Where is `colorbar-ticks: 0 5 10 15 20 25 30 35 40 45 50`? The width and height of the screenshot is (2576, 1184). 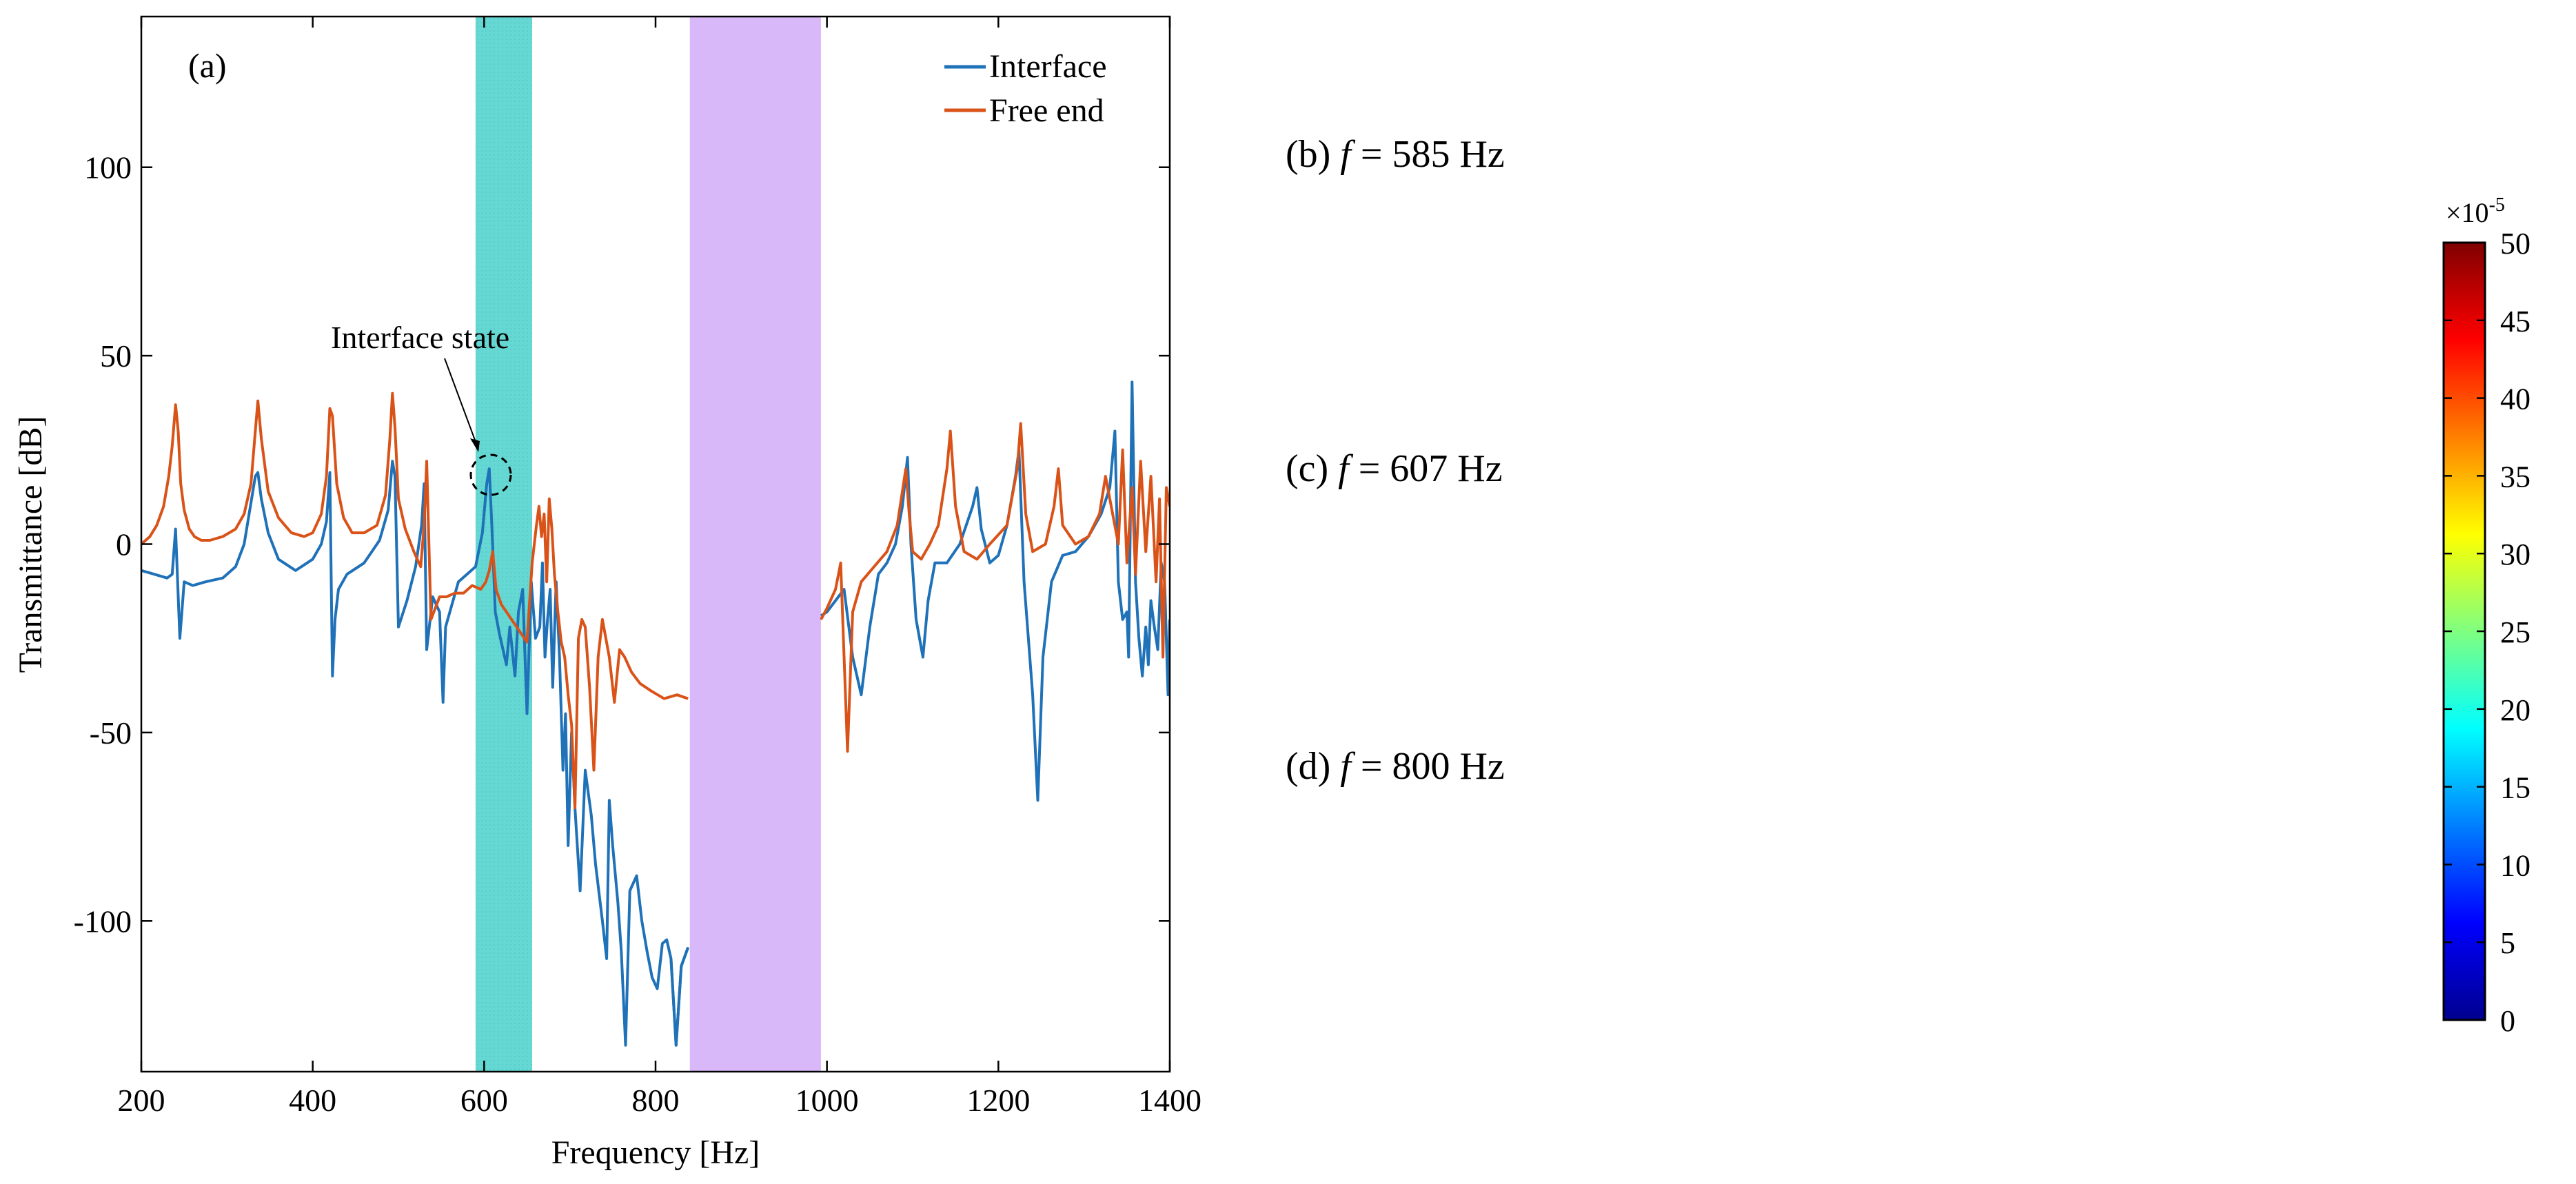 colorbar-ticks: 0 5 10 15 20 25 30 35 40 45 50 is located at coordinates (2487, 632).